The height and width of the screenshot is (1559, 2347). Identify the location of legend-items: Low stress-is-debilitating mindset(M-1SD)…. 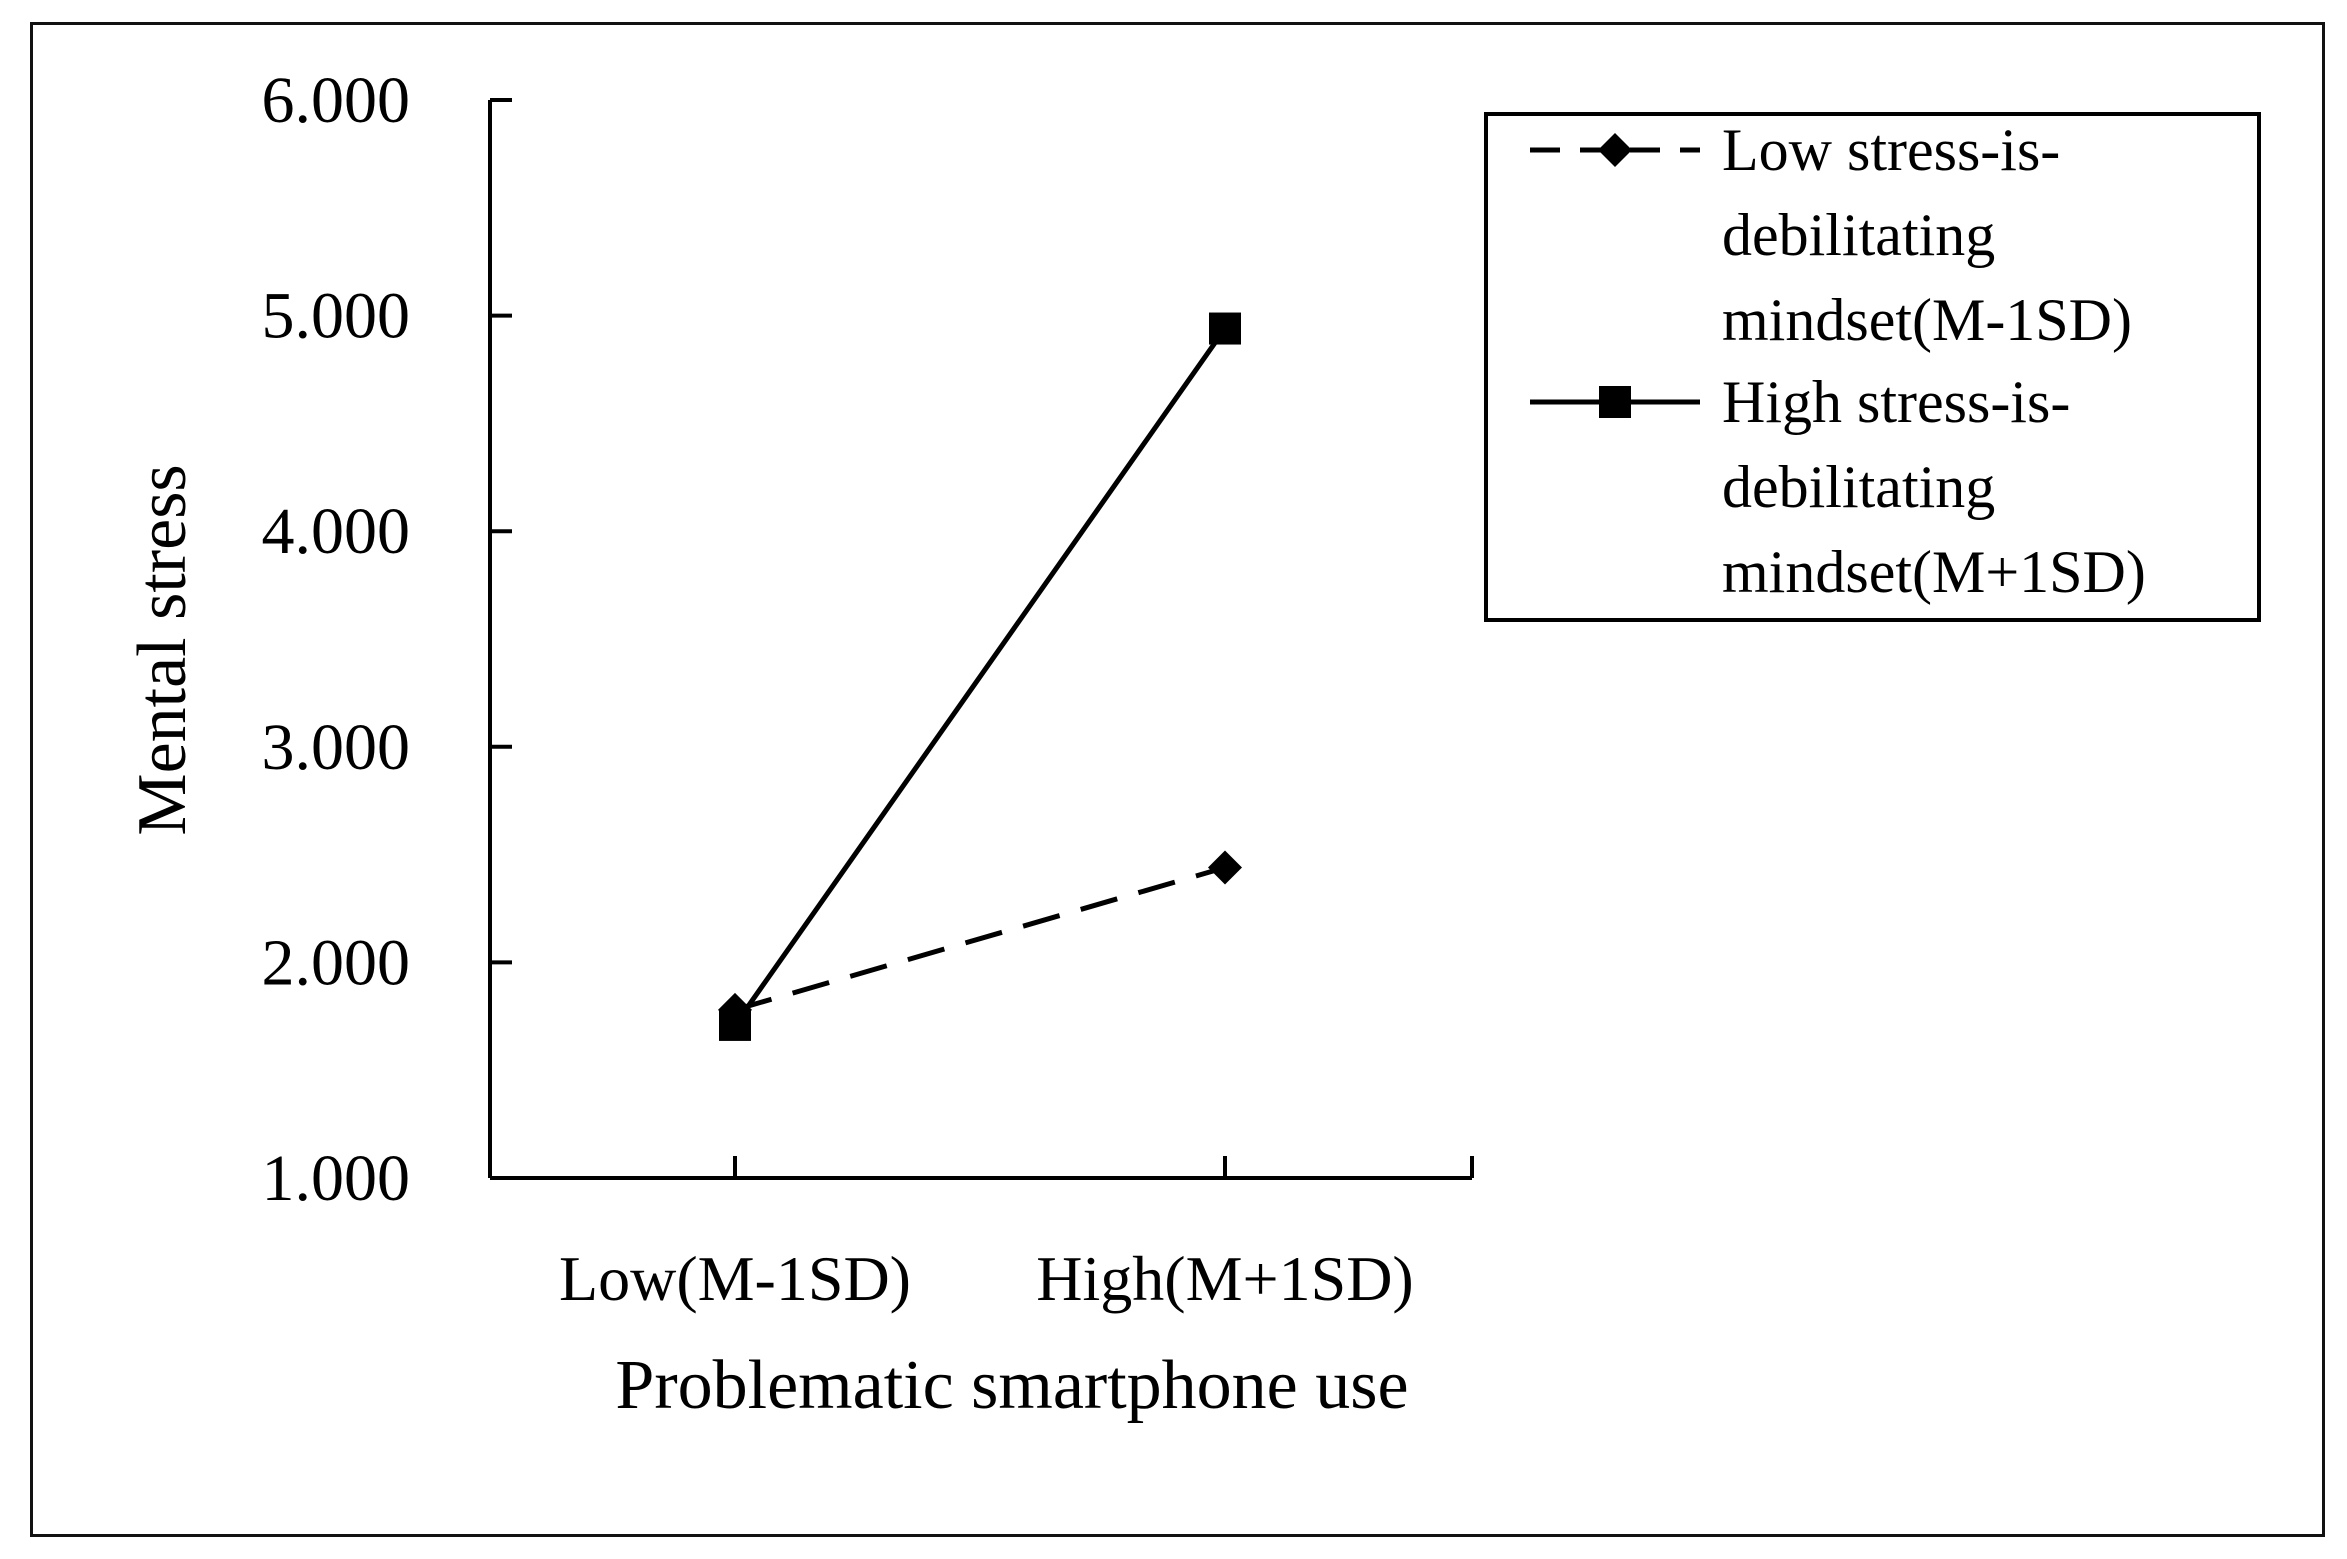
(1838, 361).